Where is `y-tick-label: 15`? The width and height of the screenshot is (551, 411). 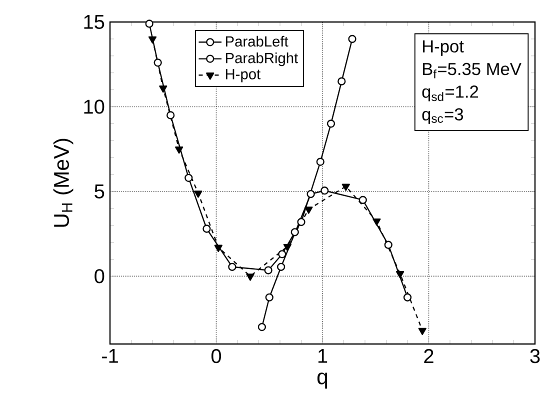
y-tick-label: 15 is located at coordinates (94, 22).